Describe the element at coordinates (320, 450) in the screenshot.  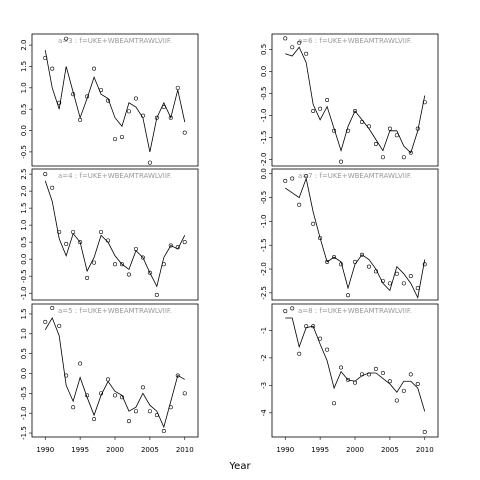
I see `x-tick-label: 1995` at that location.